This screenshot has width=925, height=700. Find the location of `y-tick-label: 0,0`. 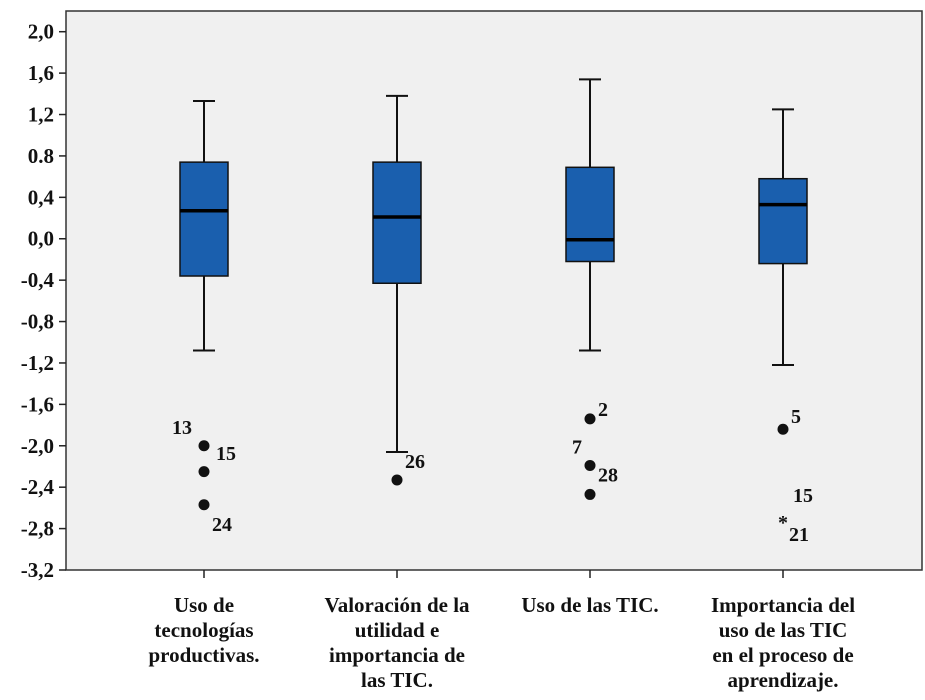

y-tick-label: 0,0 is located at coordinates (41, 239).